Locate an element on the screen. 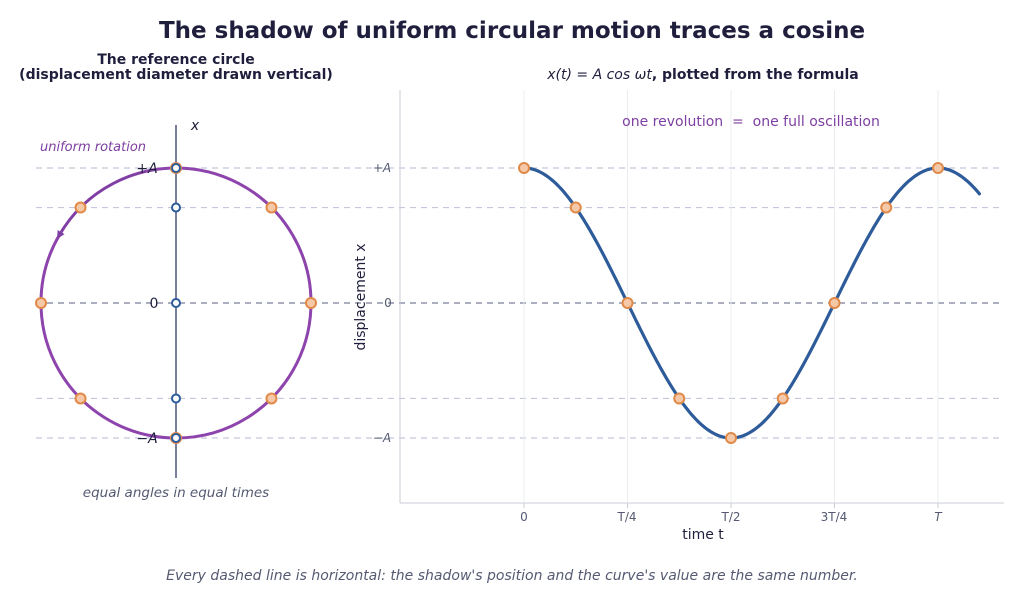 The image size is (1024, 602). x-axis-label: time t is located at coordinates (703, 535).